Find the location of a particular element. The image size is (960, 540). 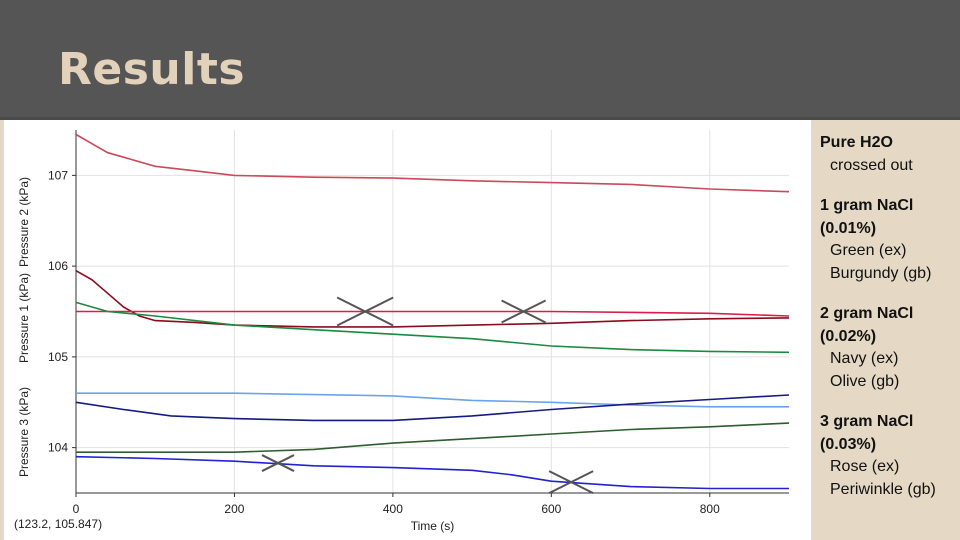

x-tick-label: 200 is located at coordinates (234, 509).